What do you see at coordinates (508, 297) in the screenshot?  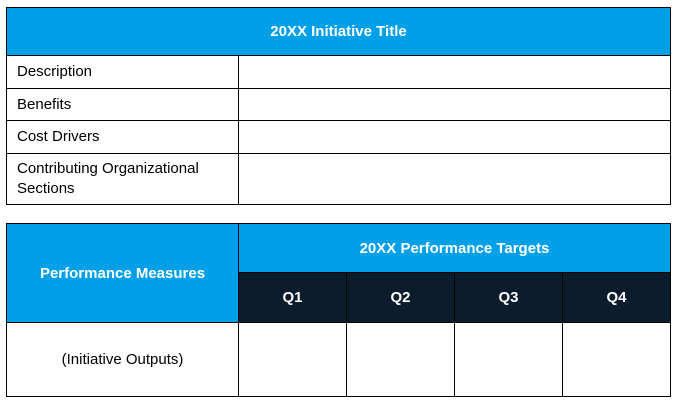 I see `quarter-header-q3: Q3` at bounding box center [508, 297].